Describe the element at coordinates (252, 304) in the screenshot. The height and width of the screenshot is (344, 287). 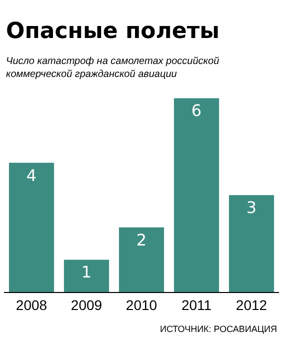
I see `x-tick-label: 2012` at that location.